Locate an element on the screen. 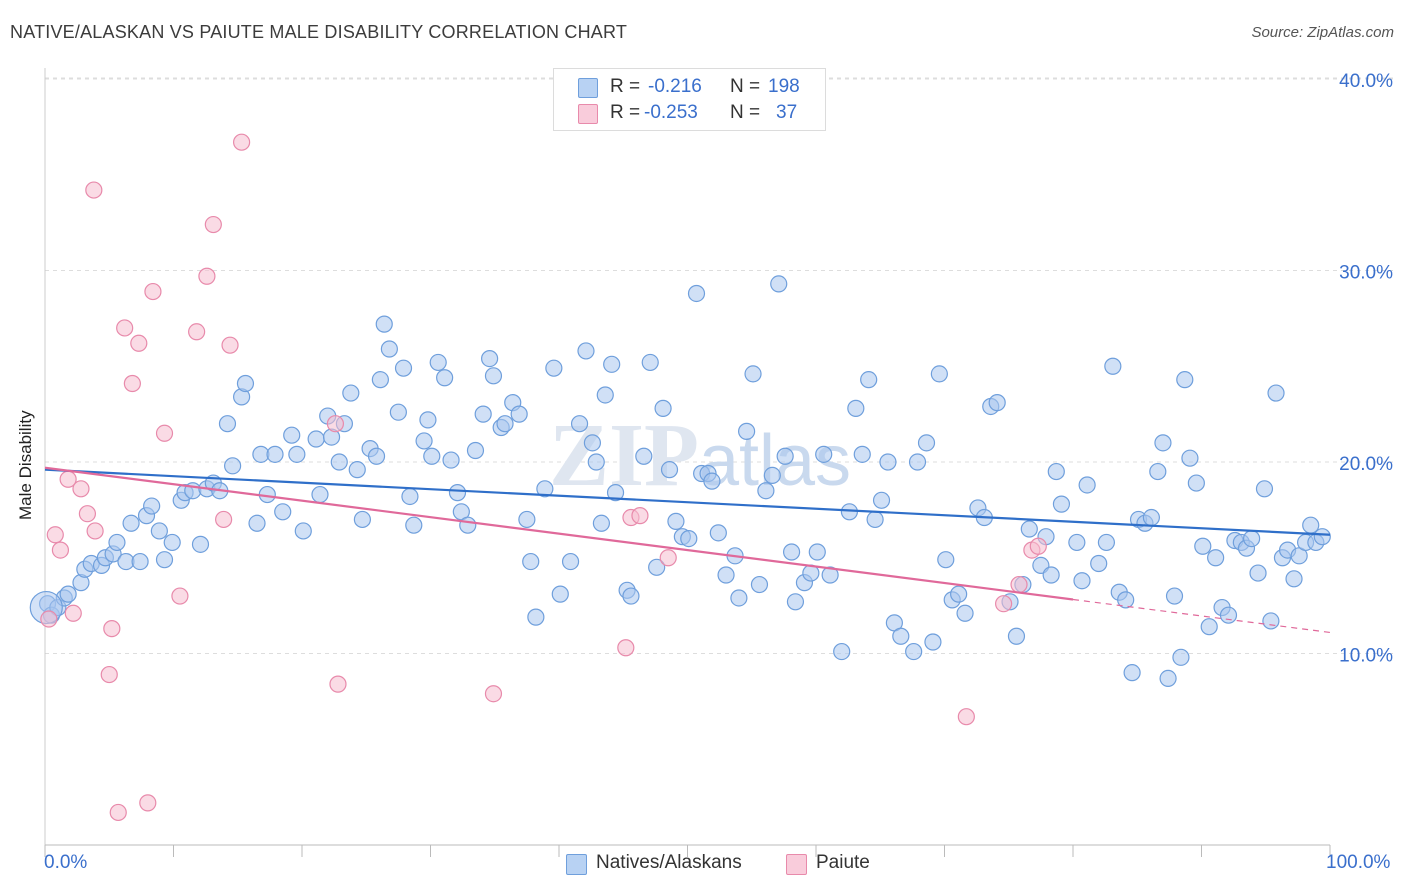 Image resolution: width=1406 pixels, height=892 pixels. x-tick-label-min: 0.0% is located at coordinates (66, 862).